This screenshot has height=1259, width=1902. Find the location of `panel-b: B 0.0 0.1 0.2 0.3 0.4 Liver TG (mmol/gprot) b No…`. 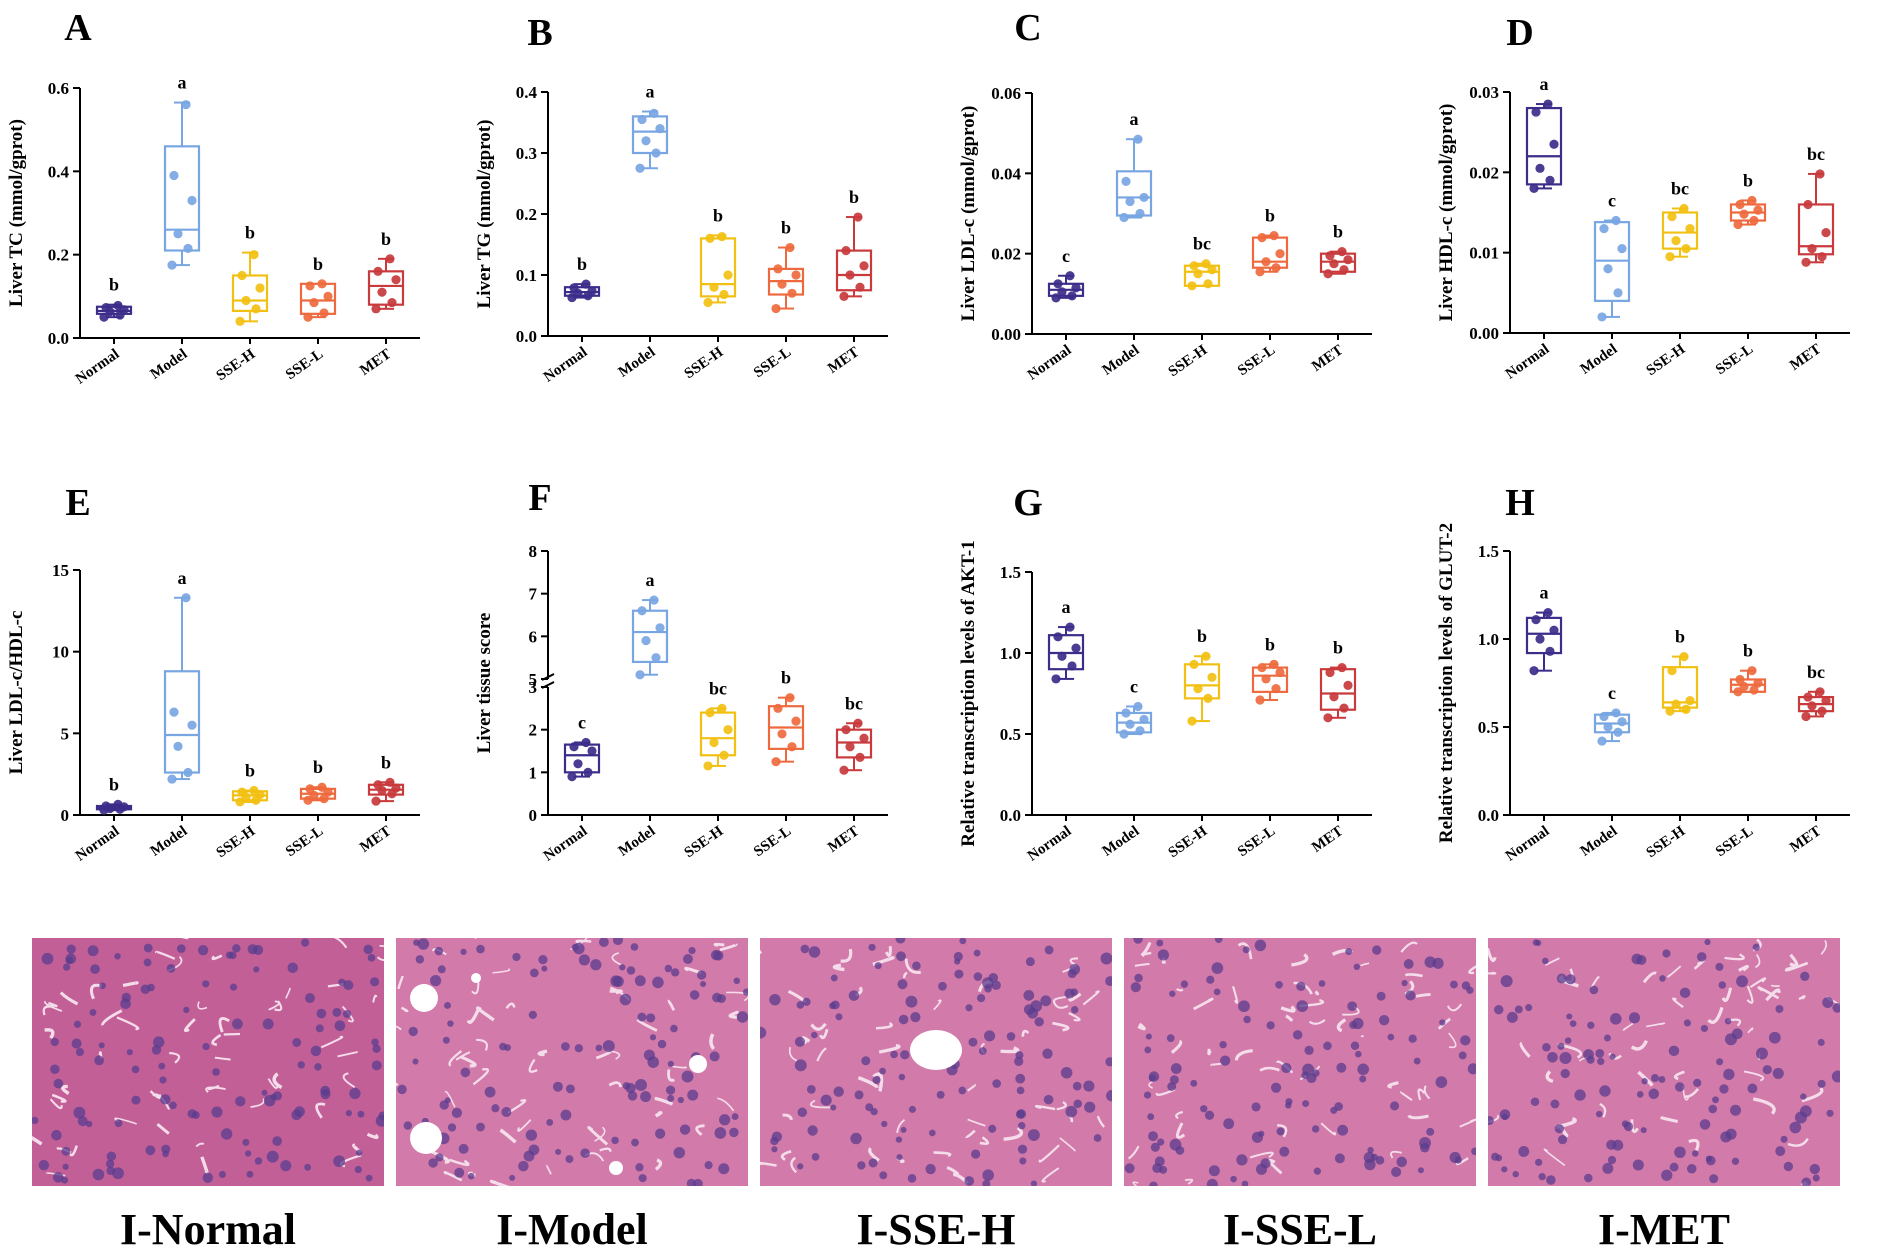

panel-b: B 0.0 0.1 0.2 0.3 0.4 Liver TG (mmol/gprot) b No… is located at coordinates (681, 198).